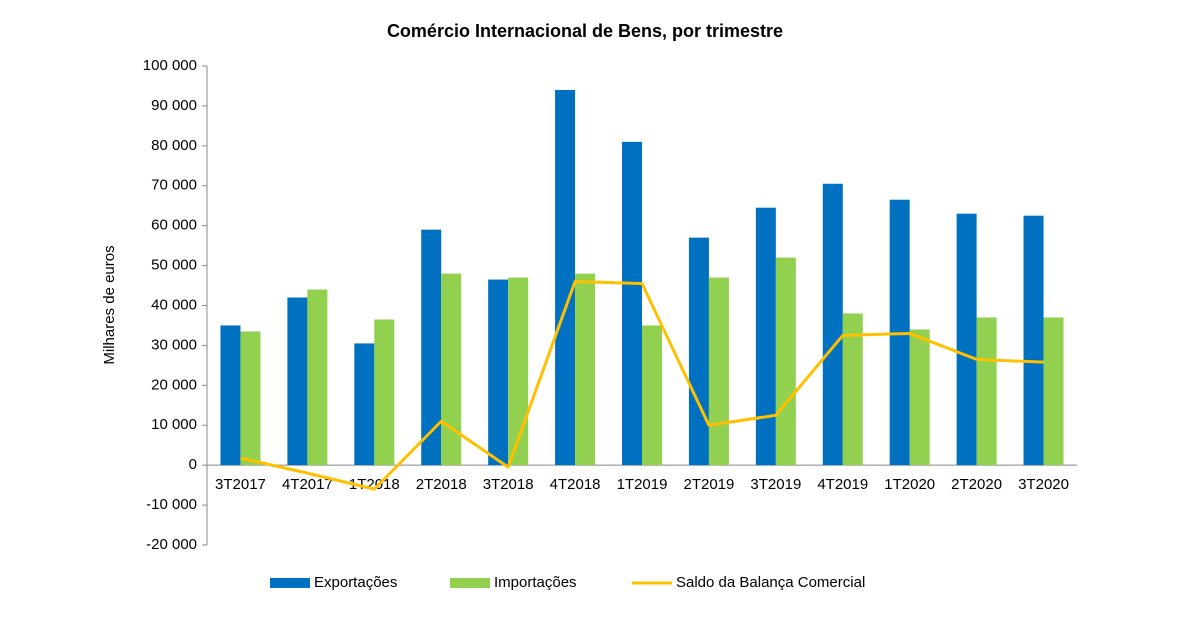 The image size is (1200, 628). I want to click on y-tick-label: -10 000, so click(171, 504).